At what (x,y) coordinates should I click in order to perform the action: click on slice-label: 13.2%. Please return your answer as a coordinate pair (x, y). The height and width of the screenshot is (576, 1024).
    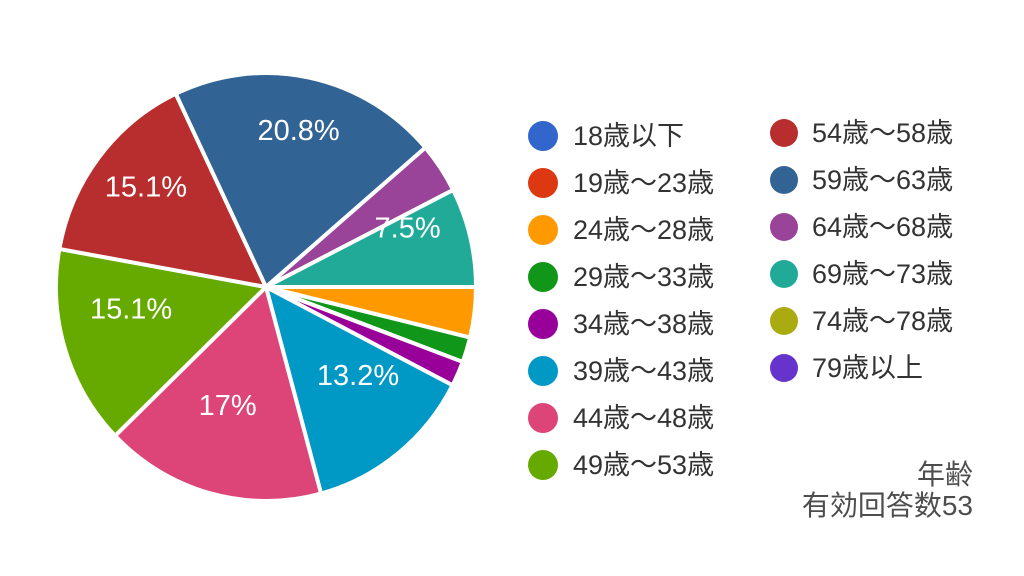
    Looking at the image, I should click on (358, 376).